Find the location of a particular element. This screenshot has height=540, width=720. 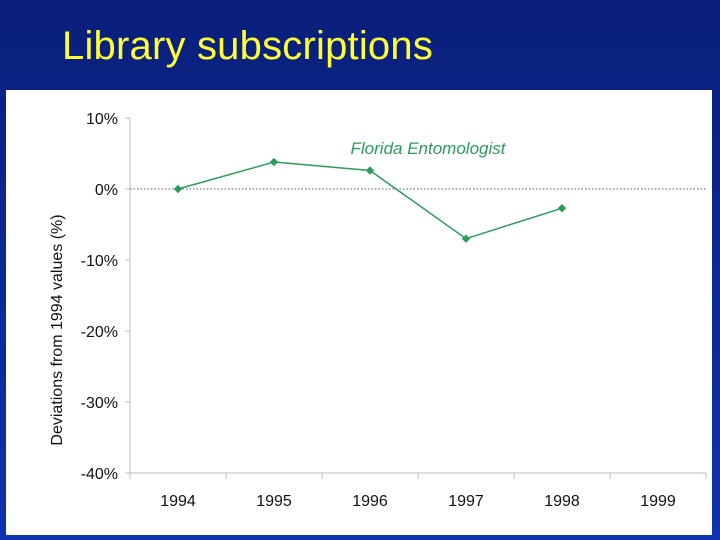

x-tick-label: 1994 is located at coordinates (178, 501).